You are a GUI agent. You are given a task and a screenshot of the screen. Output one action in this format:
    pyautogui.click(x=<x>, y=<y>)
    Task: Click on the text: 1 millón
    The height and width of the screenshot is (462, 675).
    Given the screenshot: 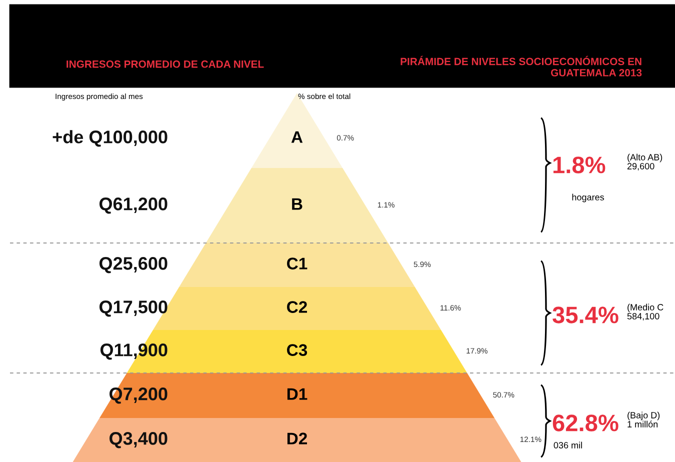 What is the action you would take?
    pyautogui.click(x=643, y=424)
    